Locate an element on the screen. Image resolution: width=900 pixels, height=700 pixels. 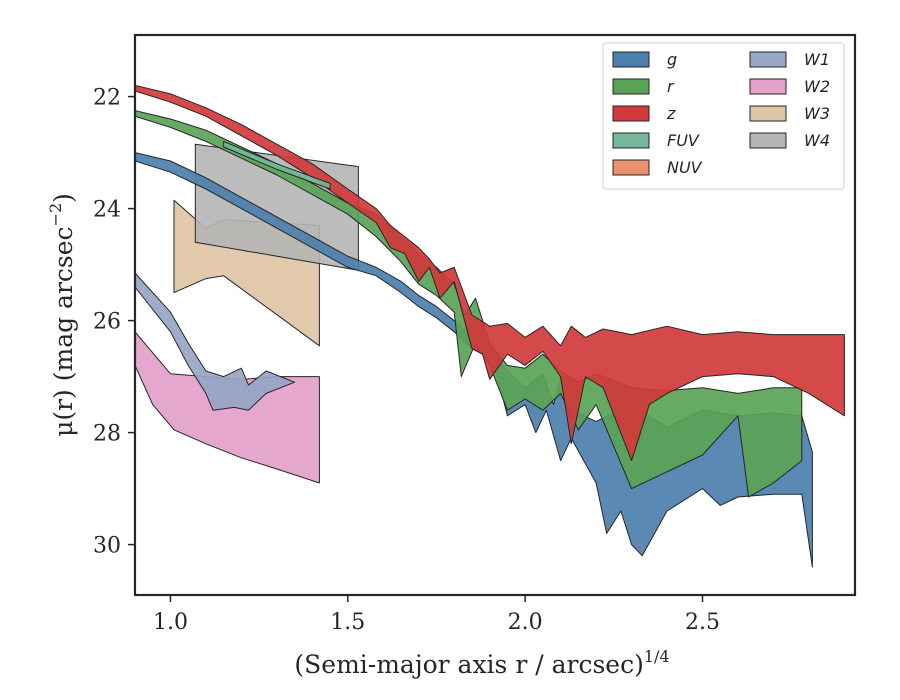
x-tick-label: 2.0 is located at coordinates (525, 622).